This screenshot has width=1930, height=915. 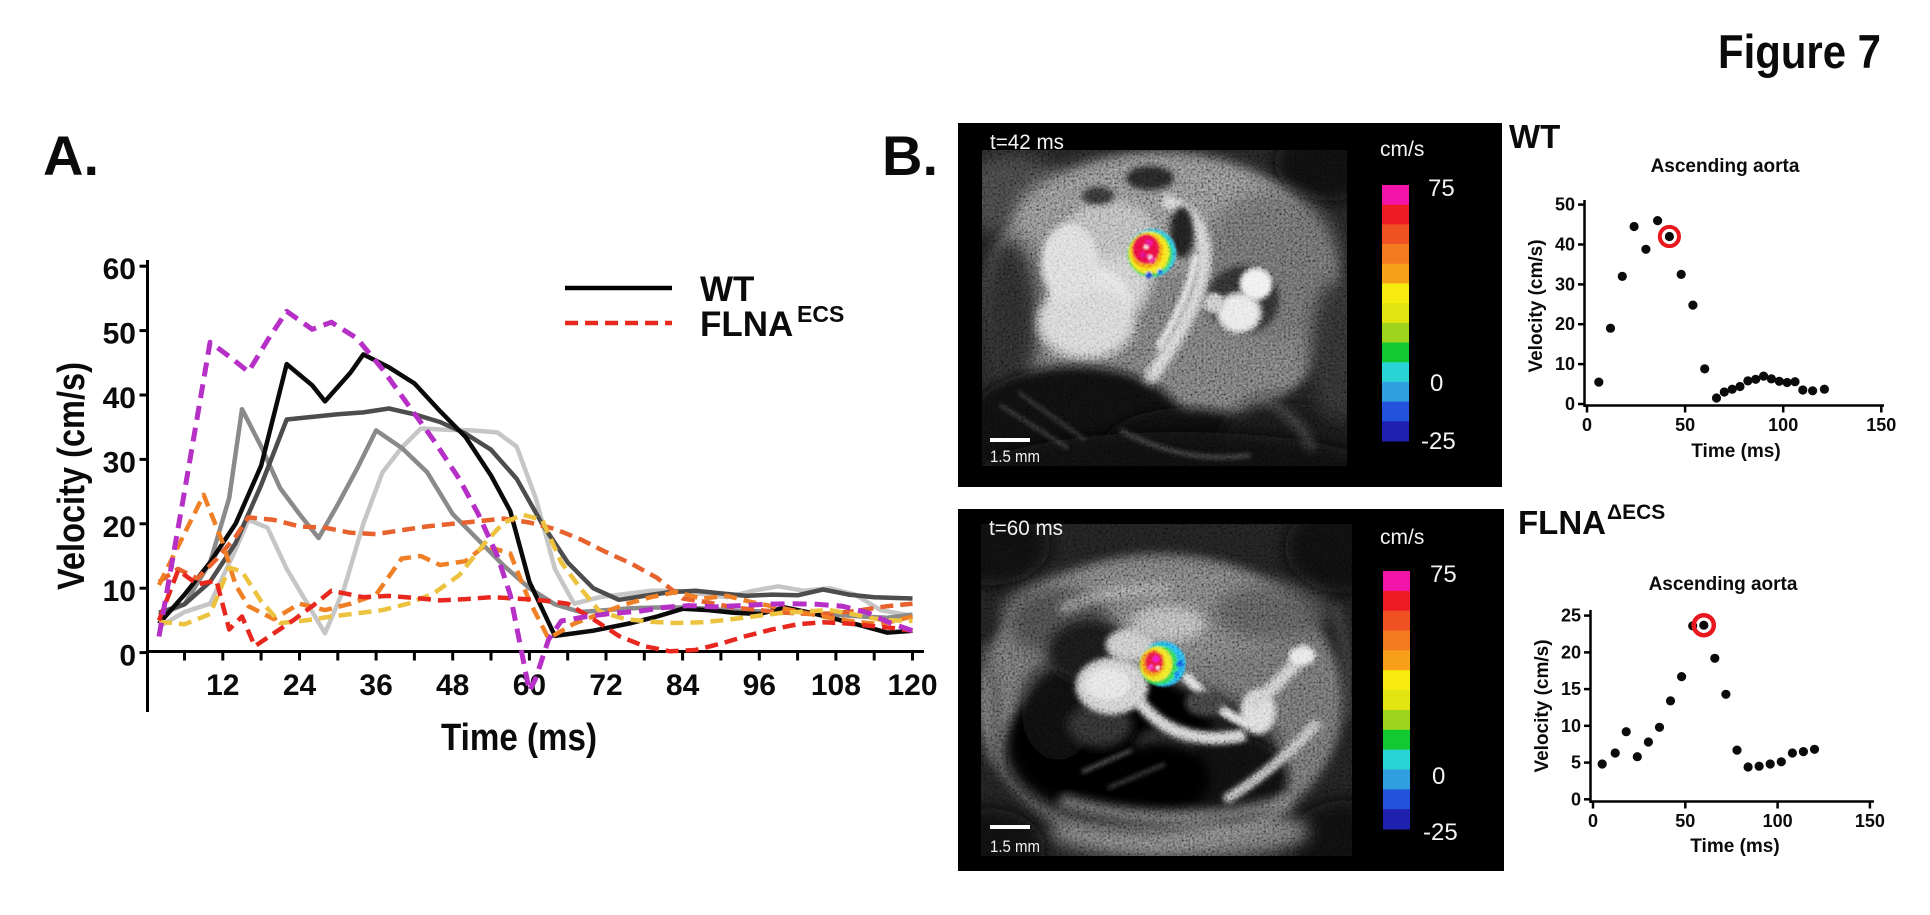 I want to click on svg-text: ΔECS, so click(x=1636, y=512).